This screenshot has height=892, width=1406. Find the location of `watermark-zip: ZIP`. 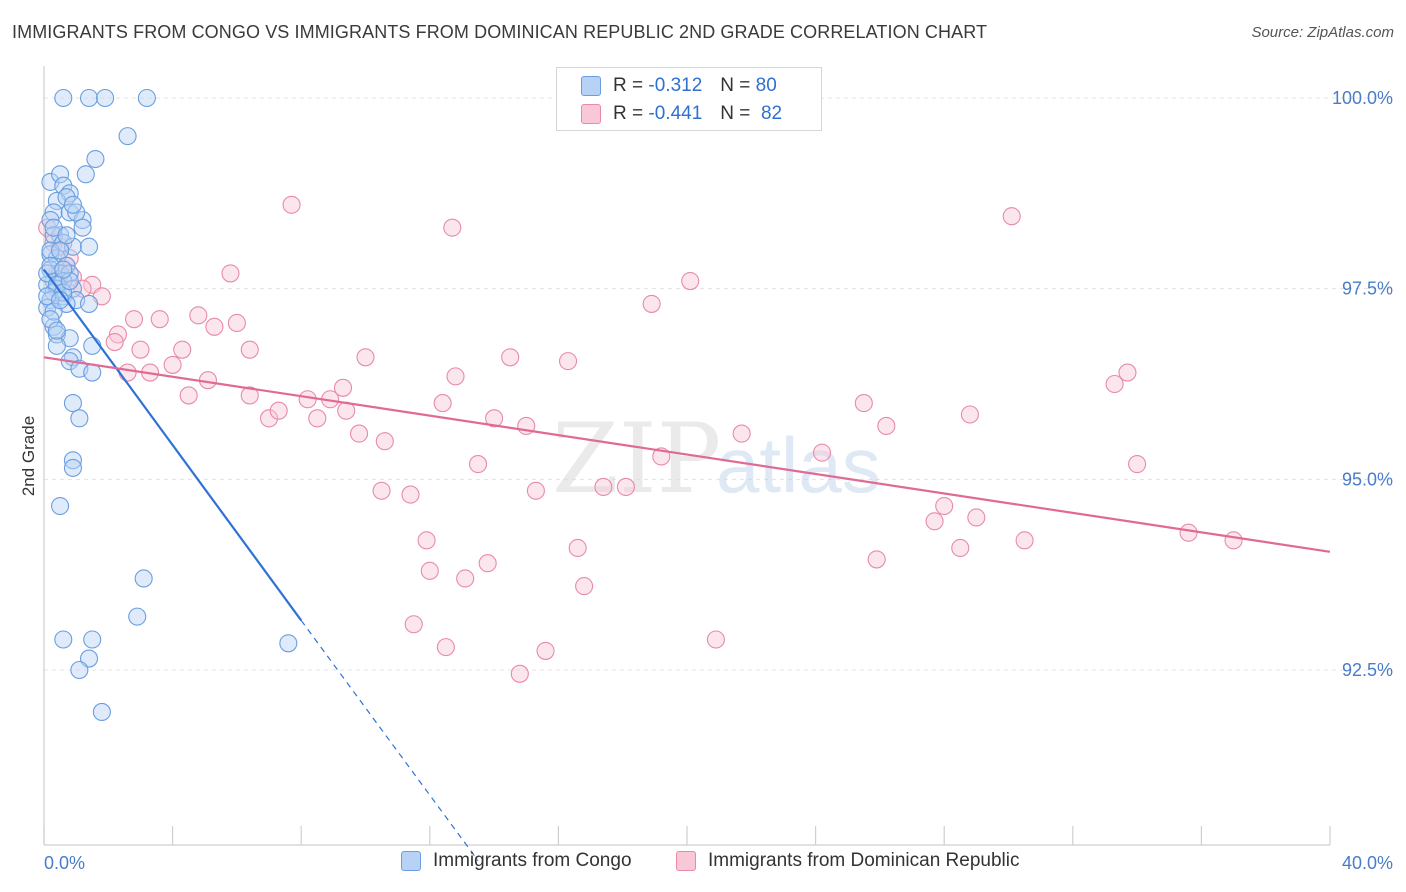

watermark-zip: ZIP is located at coordinates (636, 459).